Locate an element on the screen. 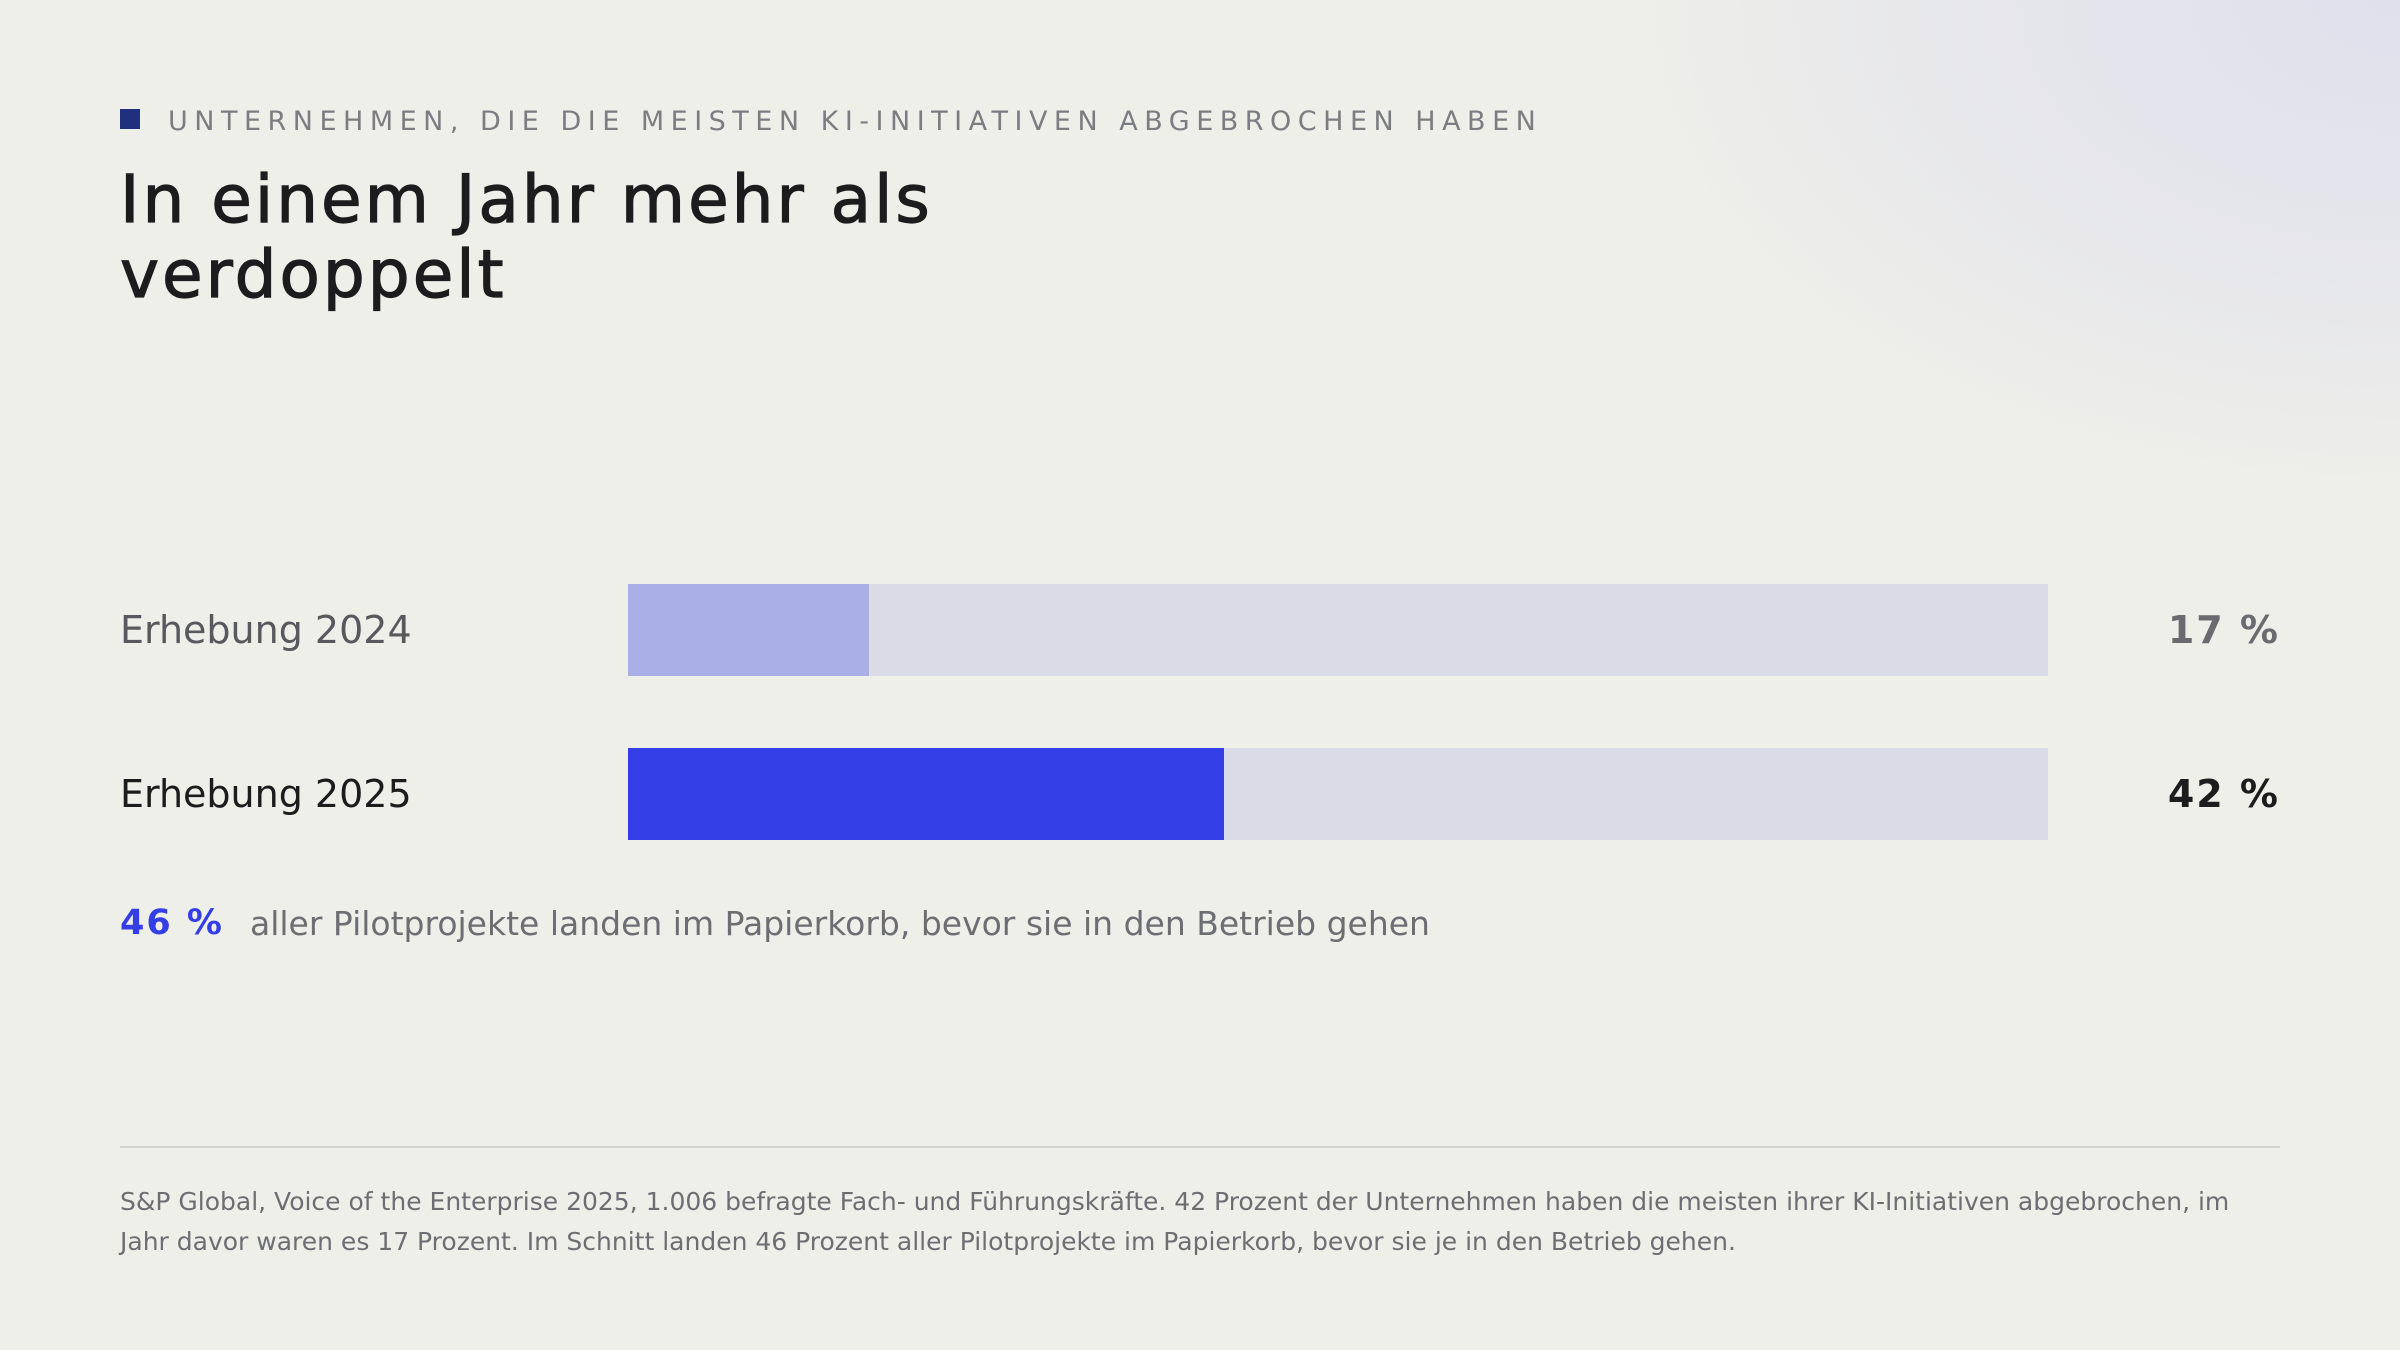 This screenshot has height=1350, width=2400. category-label-2024: Erhebung 2024 is located at coordinates (266, 630).